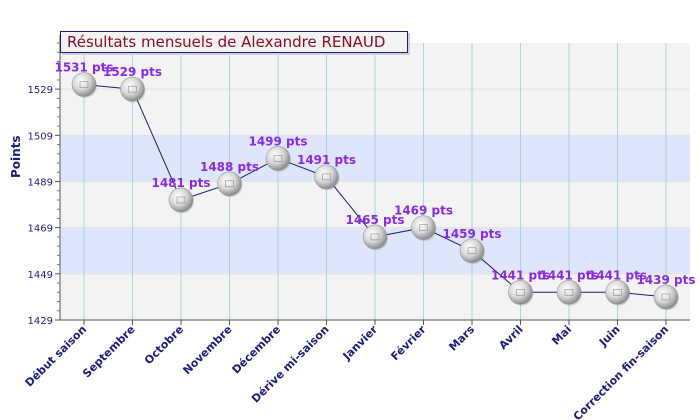  I want to click on y-tick-label: 1469, so click(40, 229).